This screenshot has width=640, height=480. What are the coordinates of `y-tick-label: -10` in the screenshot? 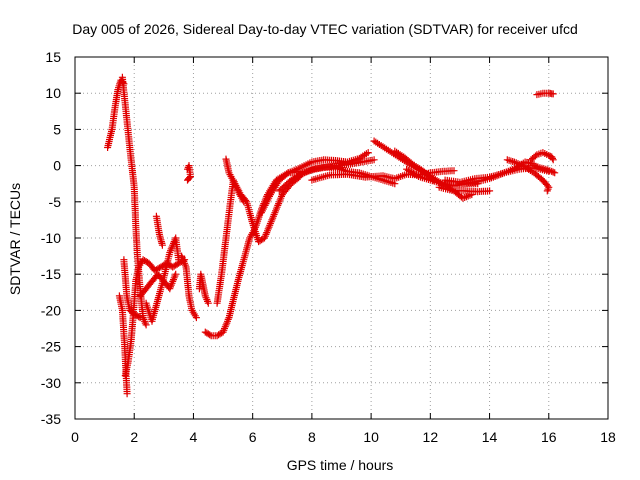 It's located at (51, 238).